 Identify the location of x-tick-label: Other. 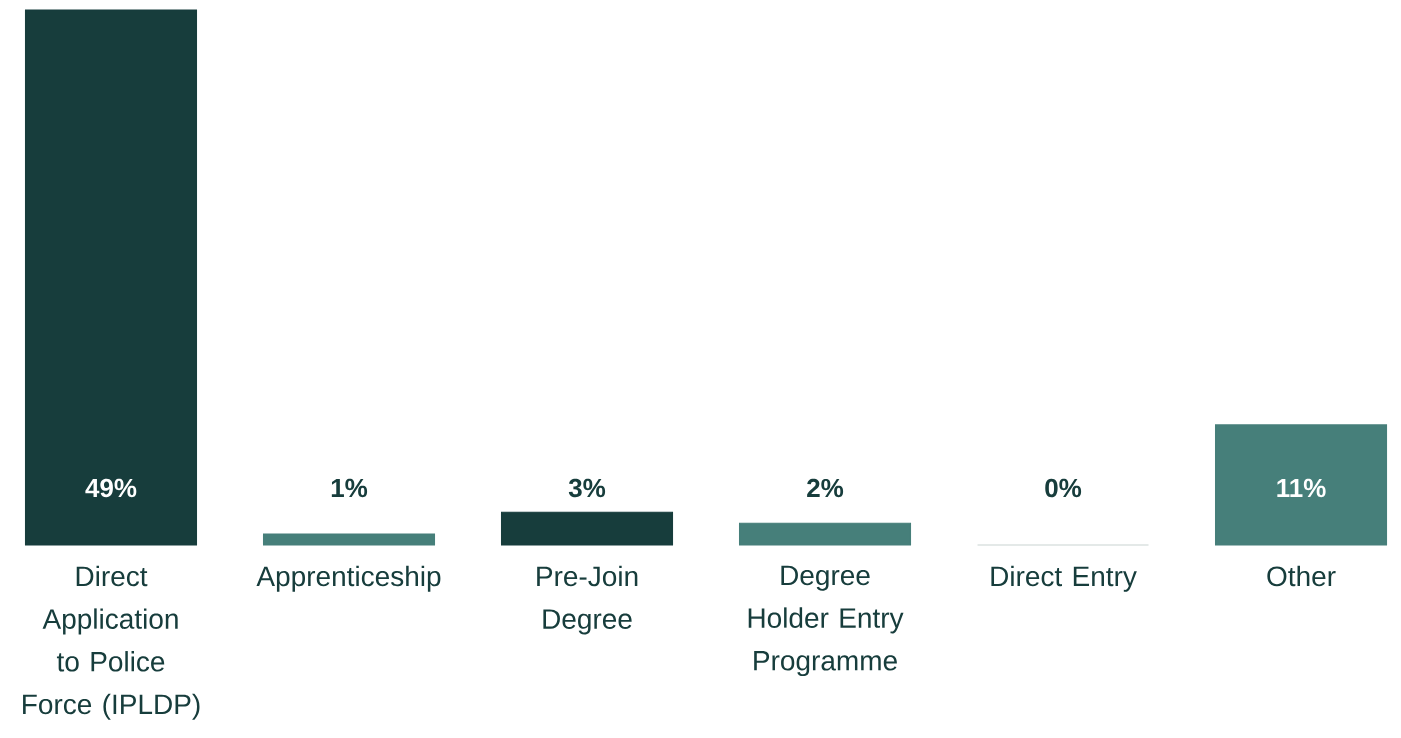
(1301, 576).